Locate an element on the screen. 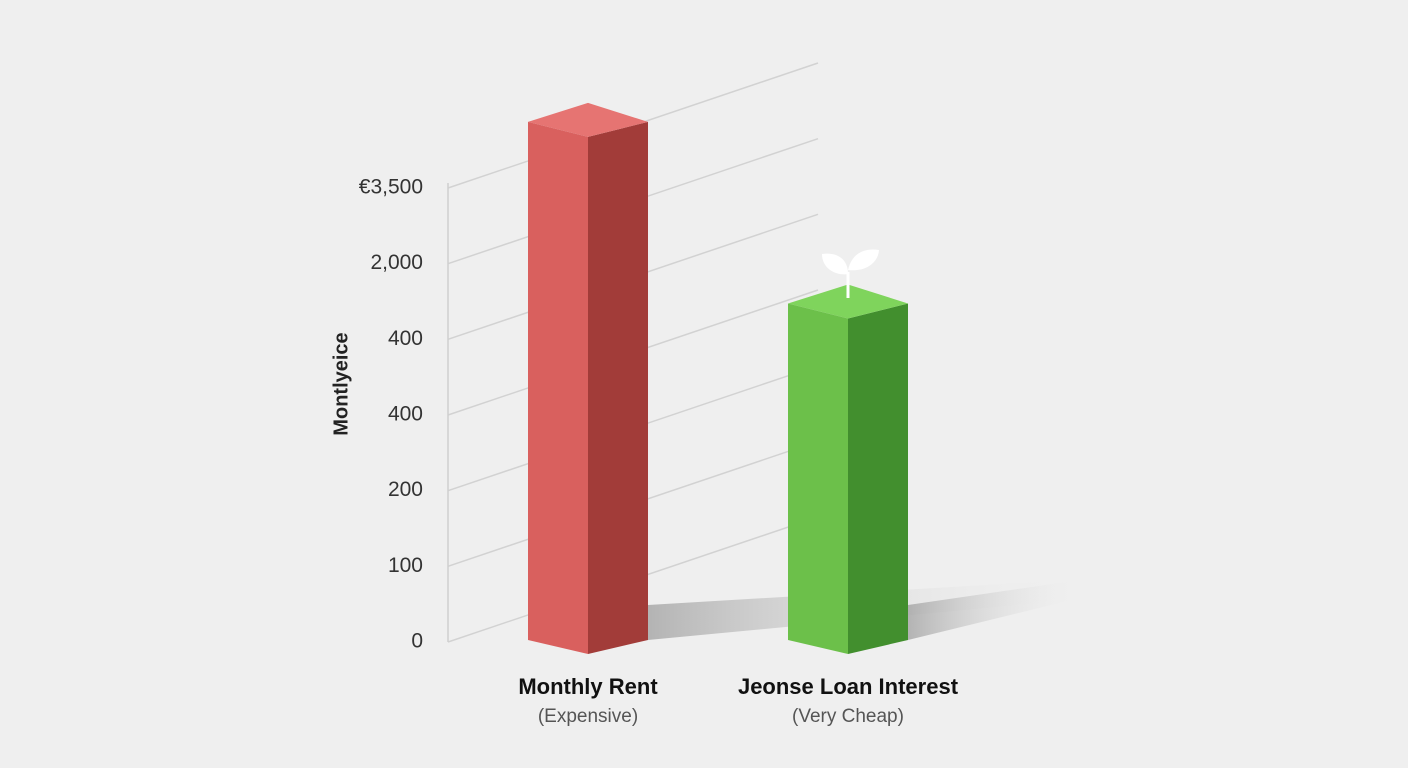 Image resolution: width=1408 pixels, height=768 pixels. y-tick-label: 2,000 is located at coordinates (396, 262).